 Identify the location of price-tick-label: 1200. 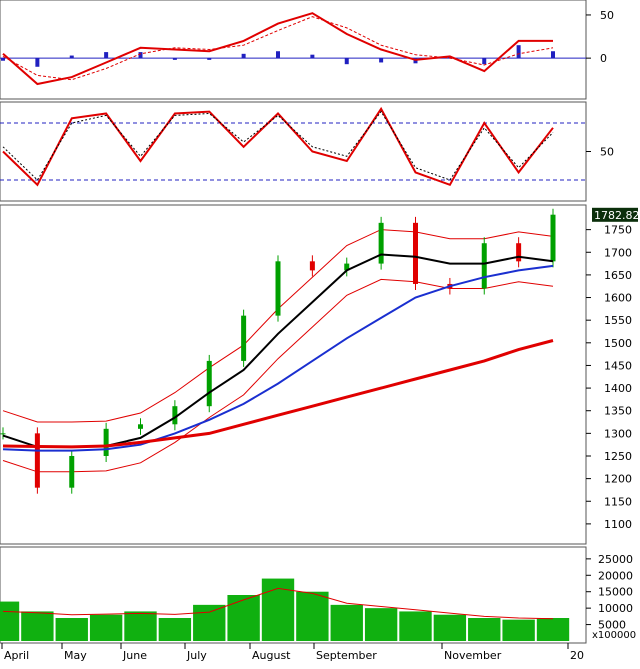
(618, 479).